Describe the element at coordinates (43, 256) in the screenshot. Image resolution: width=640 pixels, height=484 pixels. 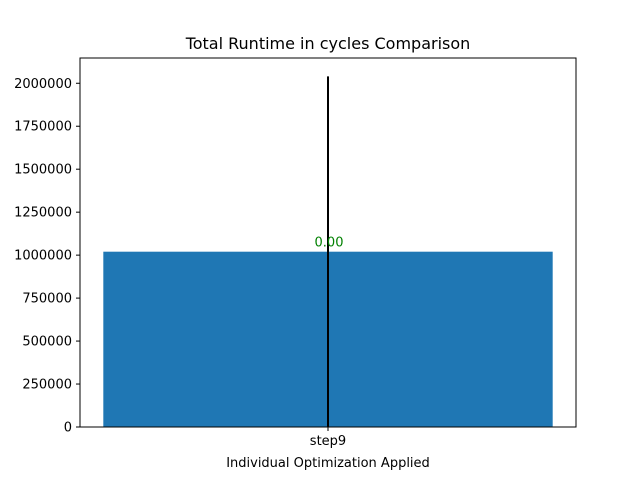
I see `y-tick-label: 1000000` at that location.